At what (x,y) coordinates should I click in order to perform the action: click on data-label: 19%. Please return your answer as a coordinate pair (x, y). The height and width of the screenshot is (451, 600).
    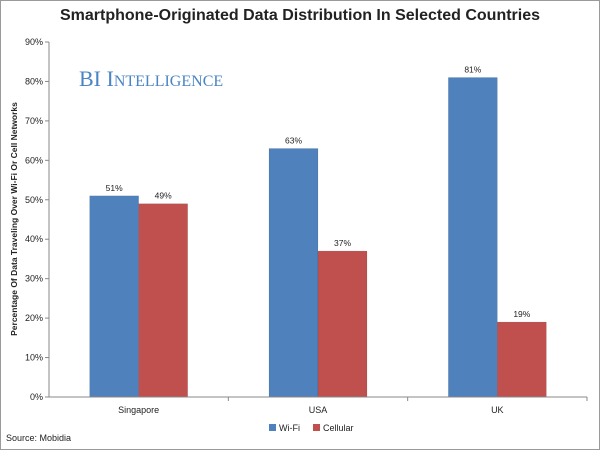
    Looking at the image, I should click on (521, 314).